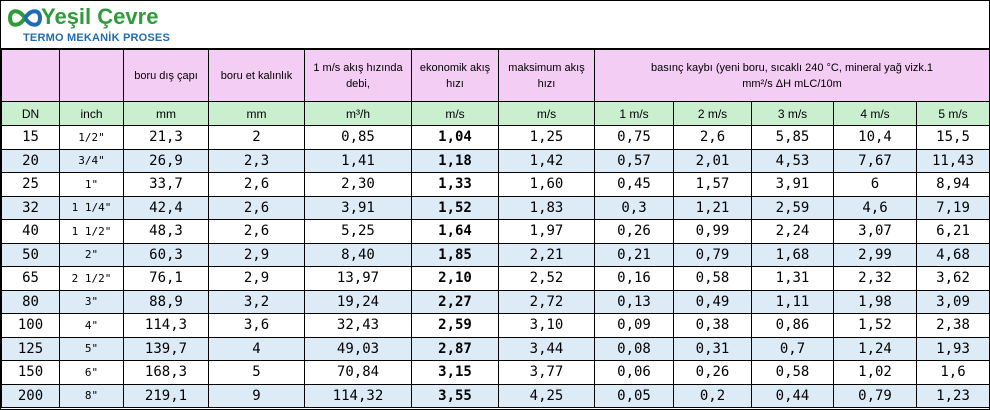 The width and height of the screenshot is (990, 410). What do you see at coordinates (30, 278) in the screenshot?
I see `data-cell: 65` at bounding box center [30, 278].